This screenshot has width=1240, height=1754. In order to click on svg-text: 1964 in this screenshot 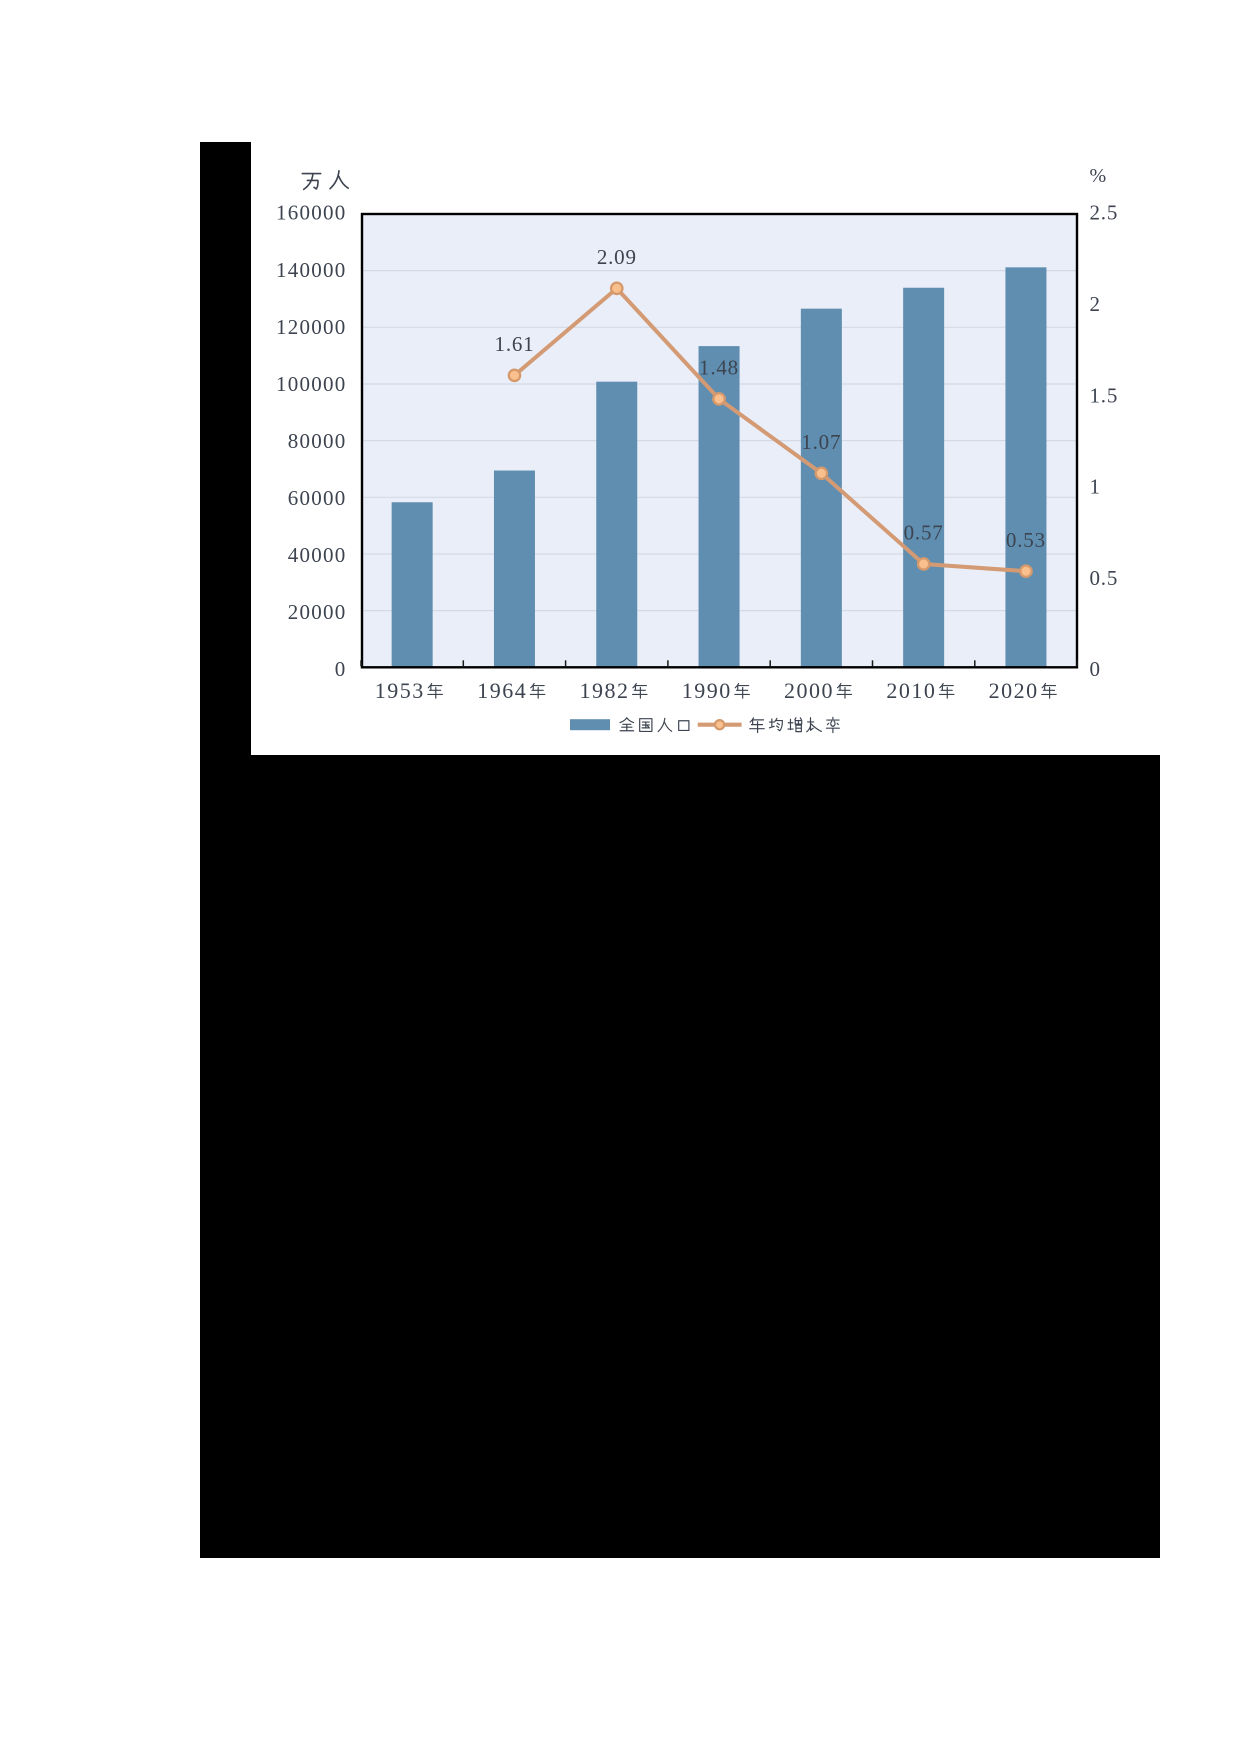, I will do `click(502, 690)`.